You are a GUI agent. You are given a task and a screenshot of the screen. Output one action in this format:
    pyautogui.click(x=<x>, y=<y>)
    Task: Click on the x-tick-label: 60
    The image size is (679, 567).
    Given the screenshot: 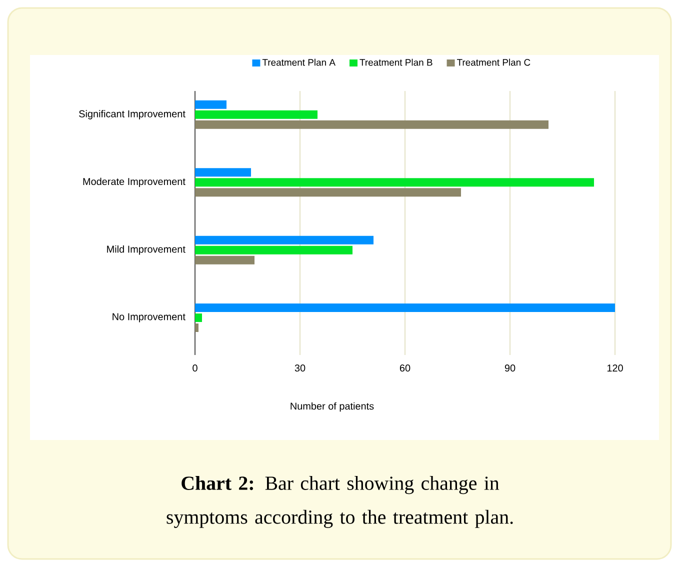 What is the action you would take?
    pyautogui.click(x=405, y=368)
    